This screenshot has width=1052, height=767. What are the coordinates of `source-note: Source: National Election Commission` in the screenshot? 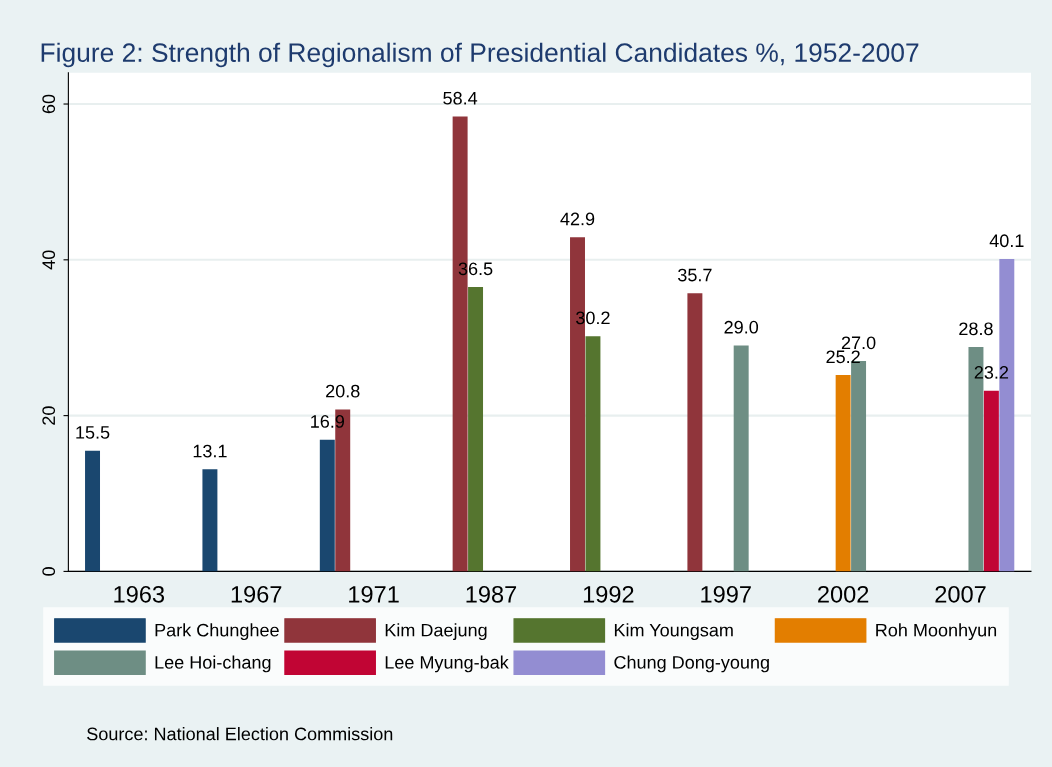 It's located at (240, 734).